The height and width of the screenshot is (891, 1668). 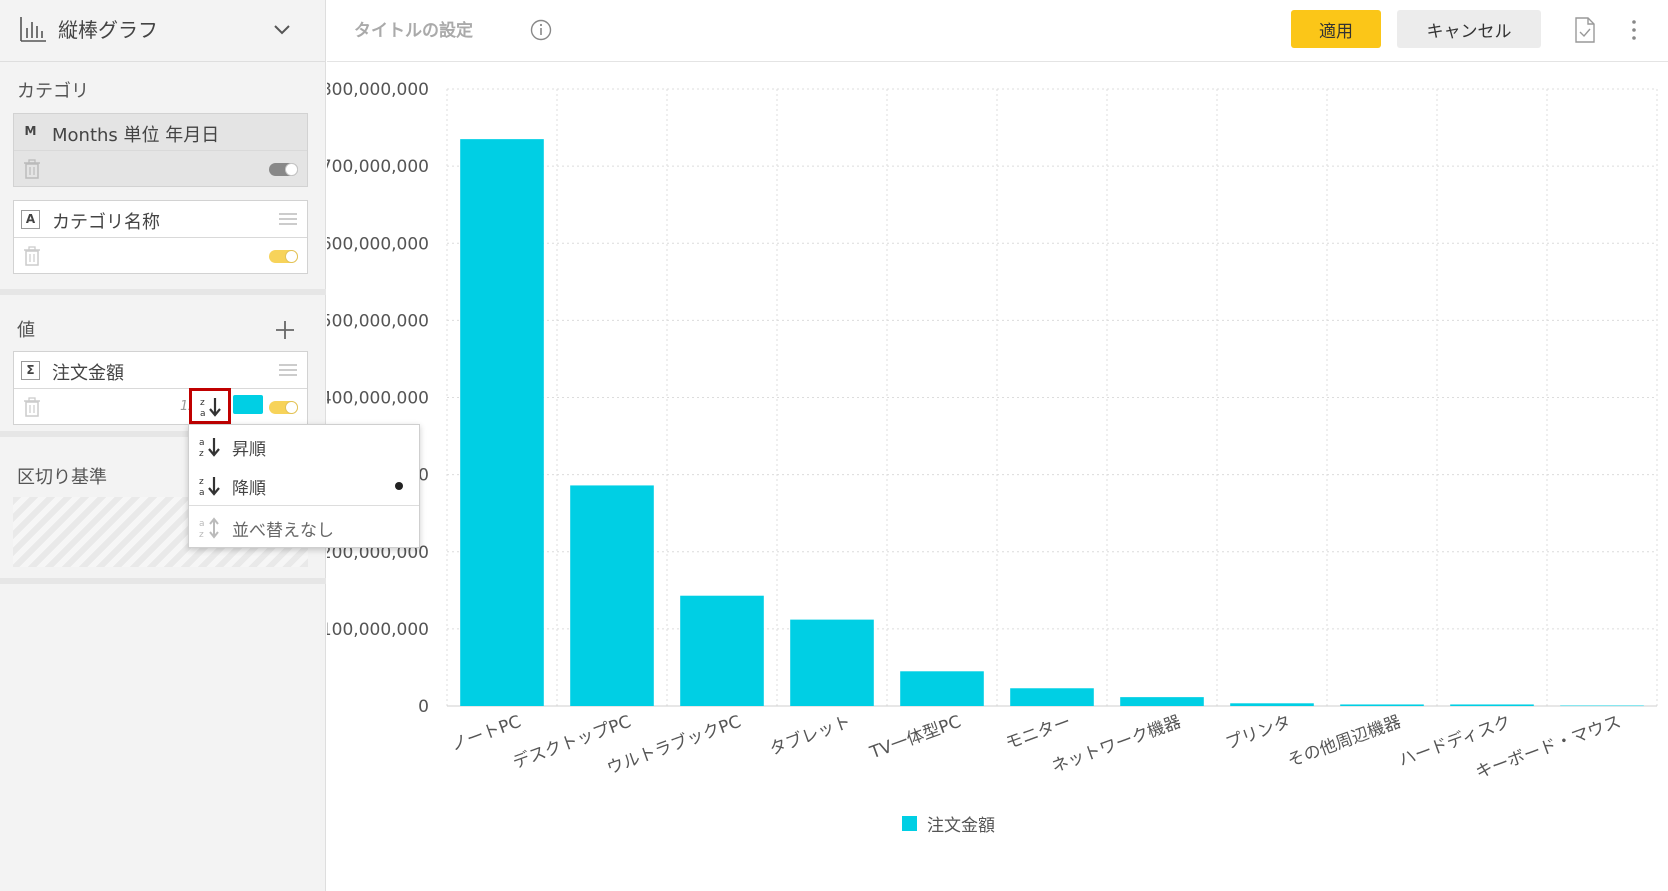 What do you see at coordinates (961, 826) in the screenshot?
I see `legend-label: 注文金額` at bounding box center [961, 826].